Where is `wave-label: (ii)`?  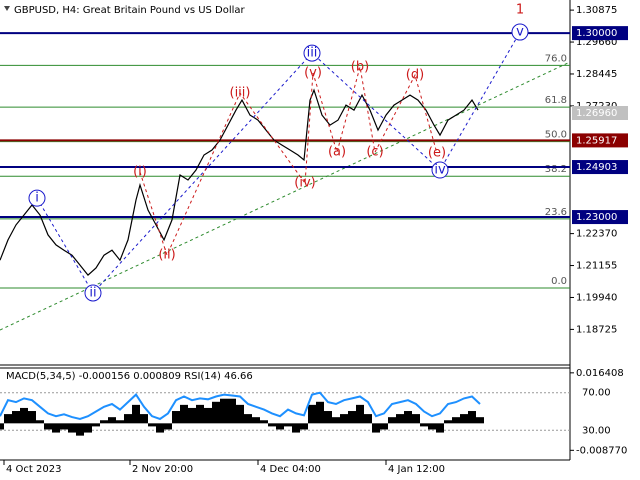
wave-label: (ii) is located at coordinates (166, 255).